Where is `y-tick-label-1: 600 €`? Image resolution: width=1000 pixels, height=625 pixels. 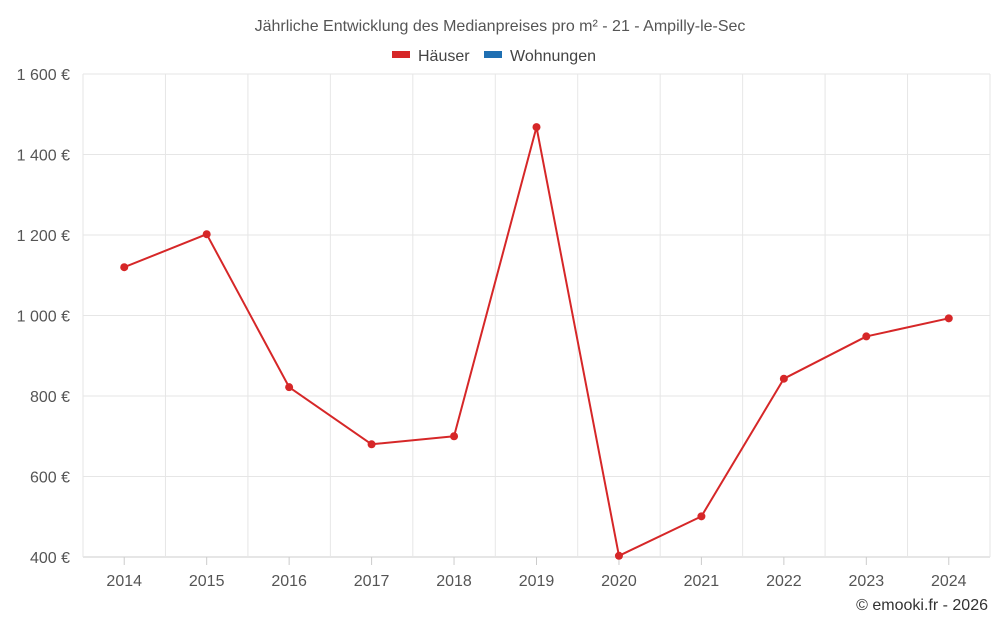
y-tick-label-1: 600 € is located at coordinates (50, 478).